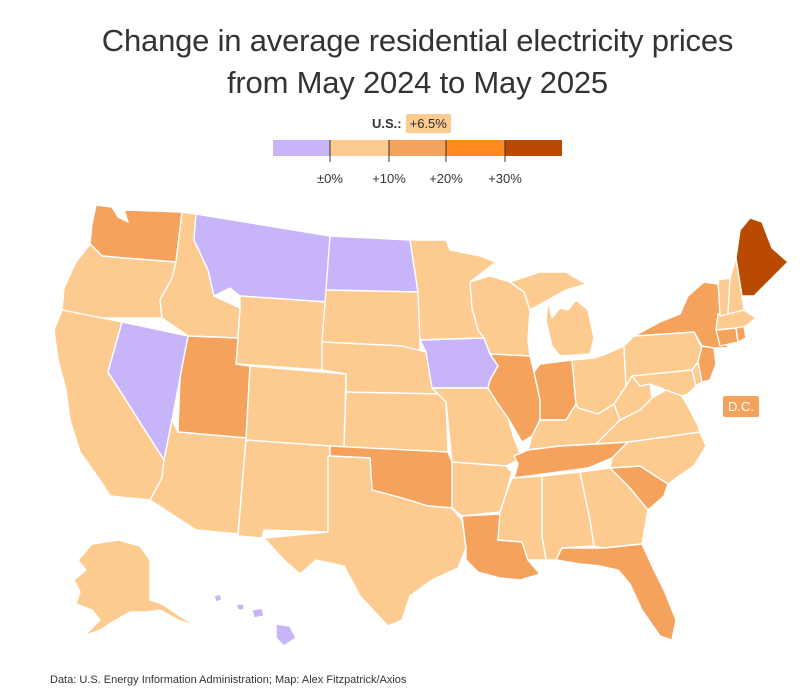 The width and height of the screenshot is (805, 697). What do you see at coordinates (727, 337) in the screenshot?
I see `state-connecticut` at bounding box center [727, 337].